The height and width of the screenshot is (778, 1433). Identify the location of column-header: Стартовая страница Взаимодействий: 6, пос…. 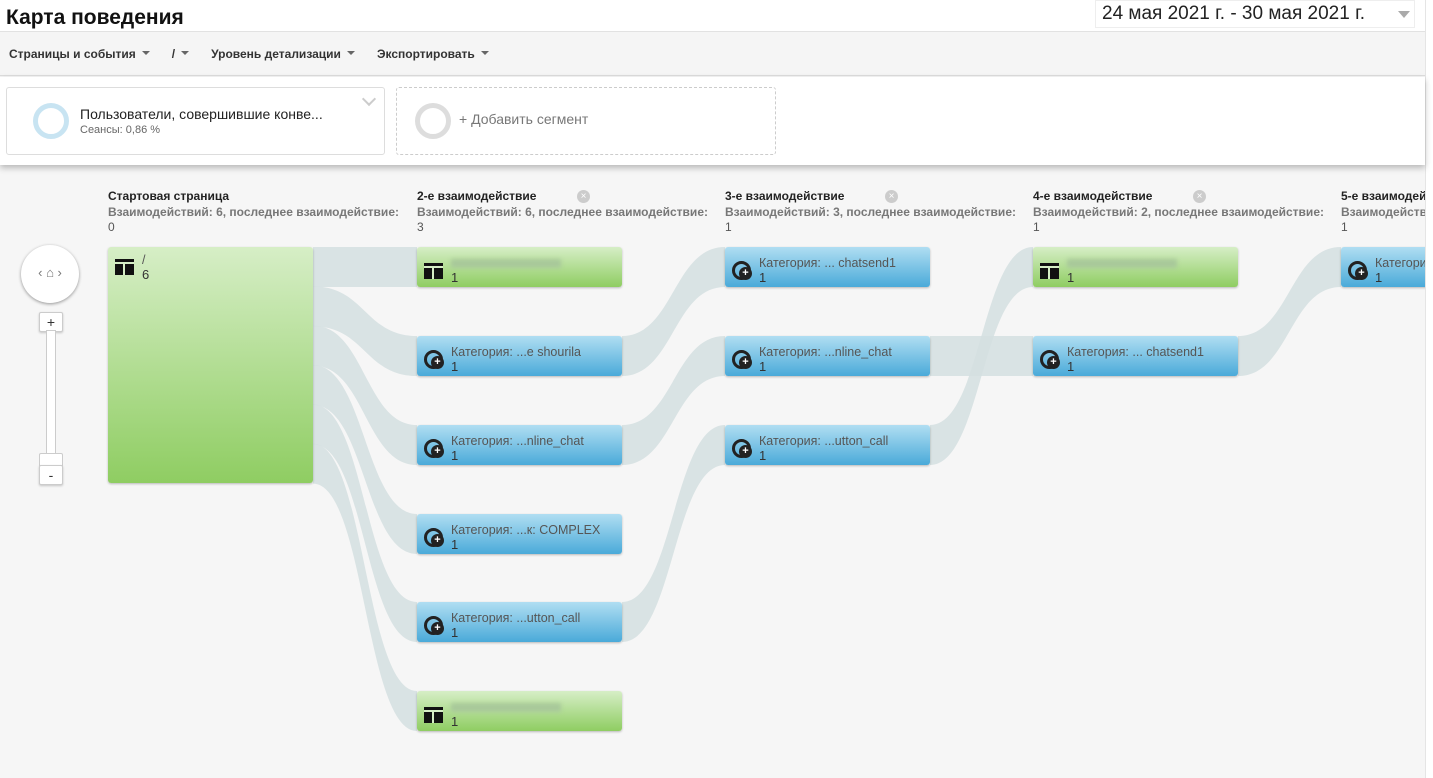
(263, 211).